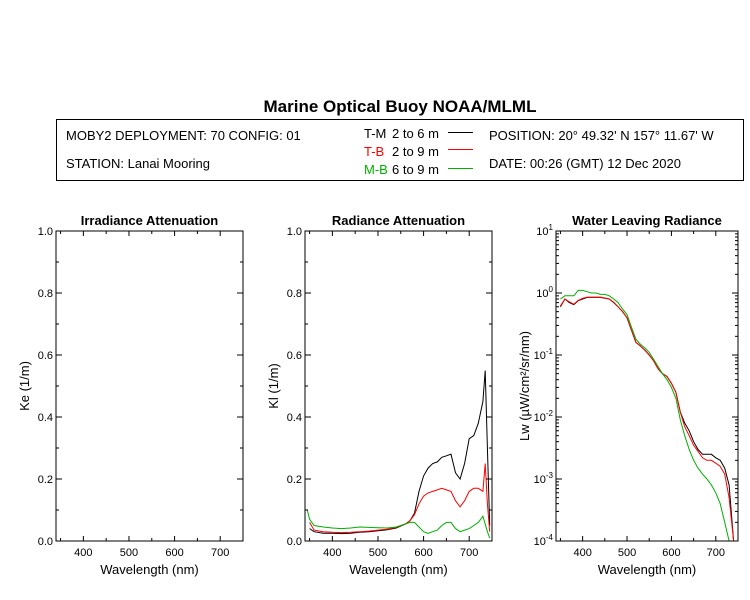 The height and width of the screenshot is (600, 750). What do you see at coordinates (415, 169) in the screenshot?
I see `legend-range-mb: 6 to 9 m` at bounding box center [415, 169].